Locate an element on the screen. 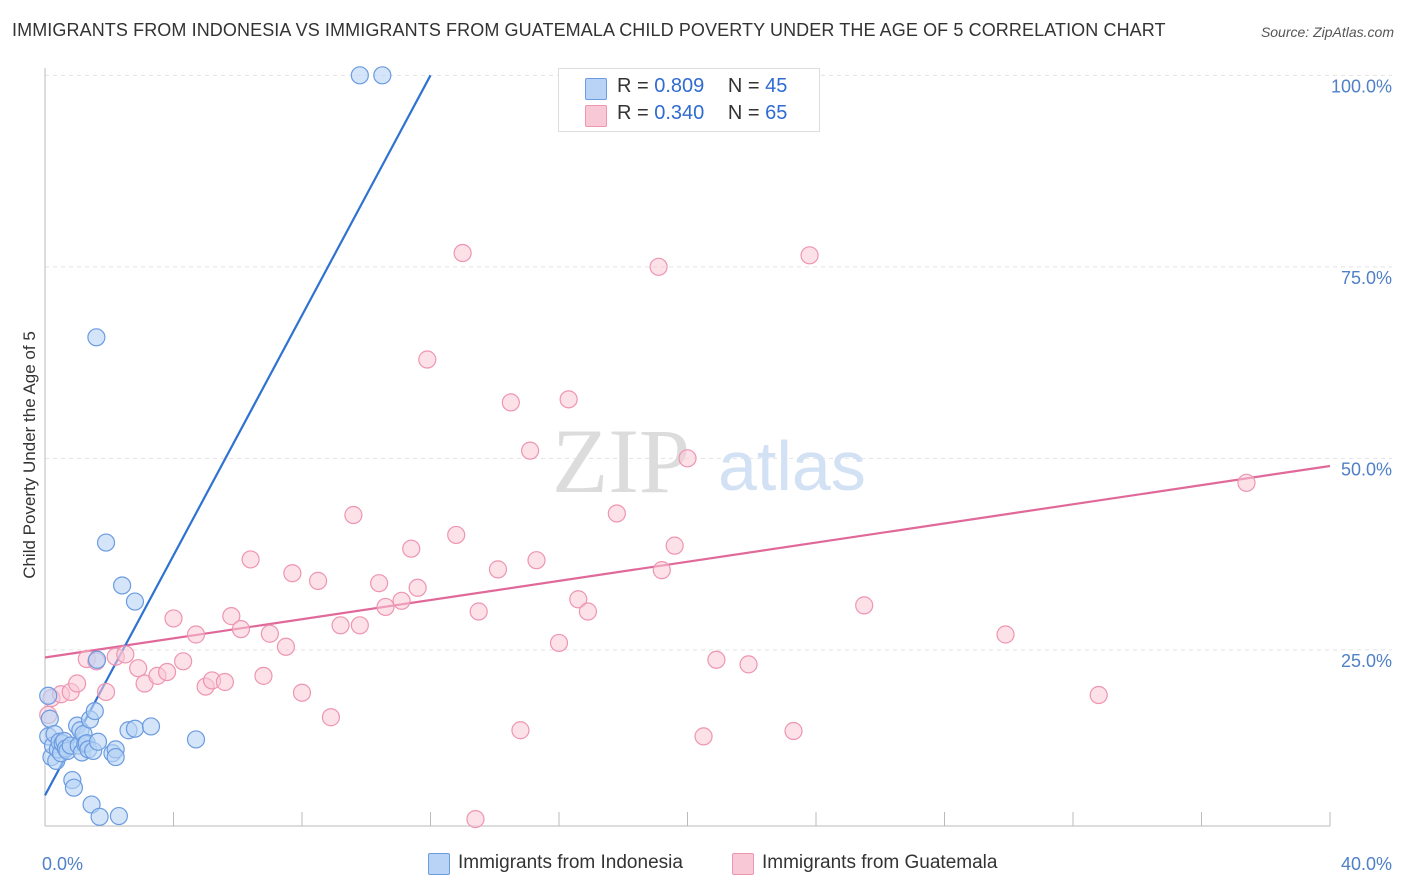 The height and width of the screenshot is (892, 1406). y-tick-label: 100.0% is located at coordinates (1361, 86).